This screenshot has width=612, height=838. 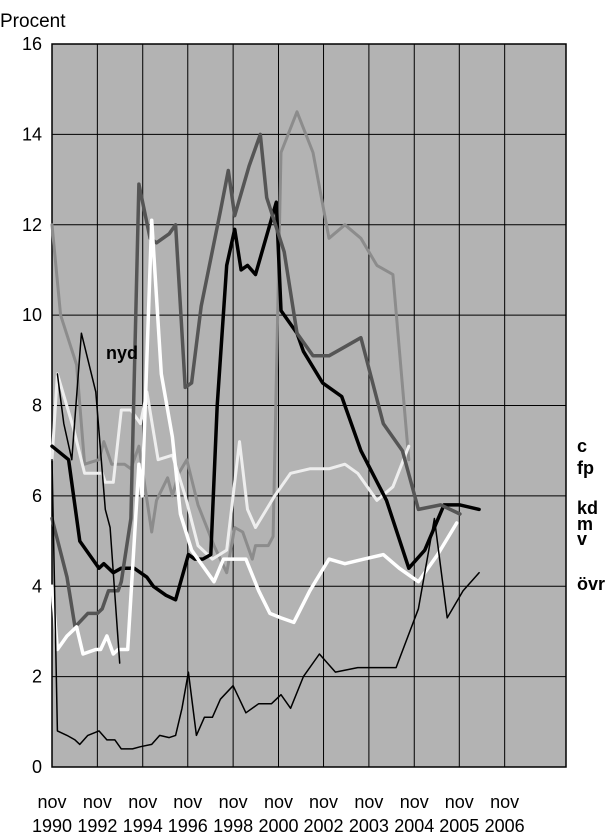 I want to click on y-tick-label-0: 0, so click(x=37, y=767).